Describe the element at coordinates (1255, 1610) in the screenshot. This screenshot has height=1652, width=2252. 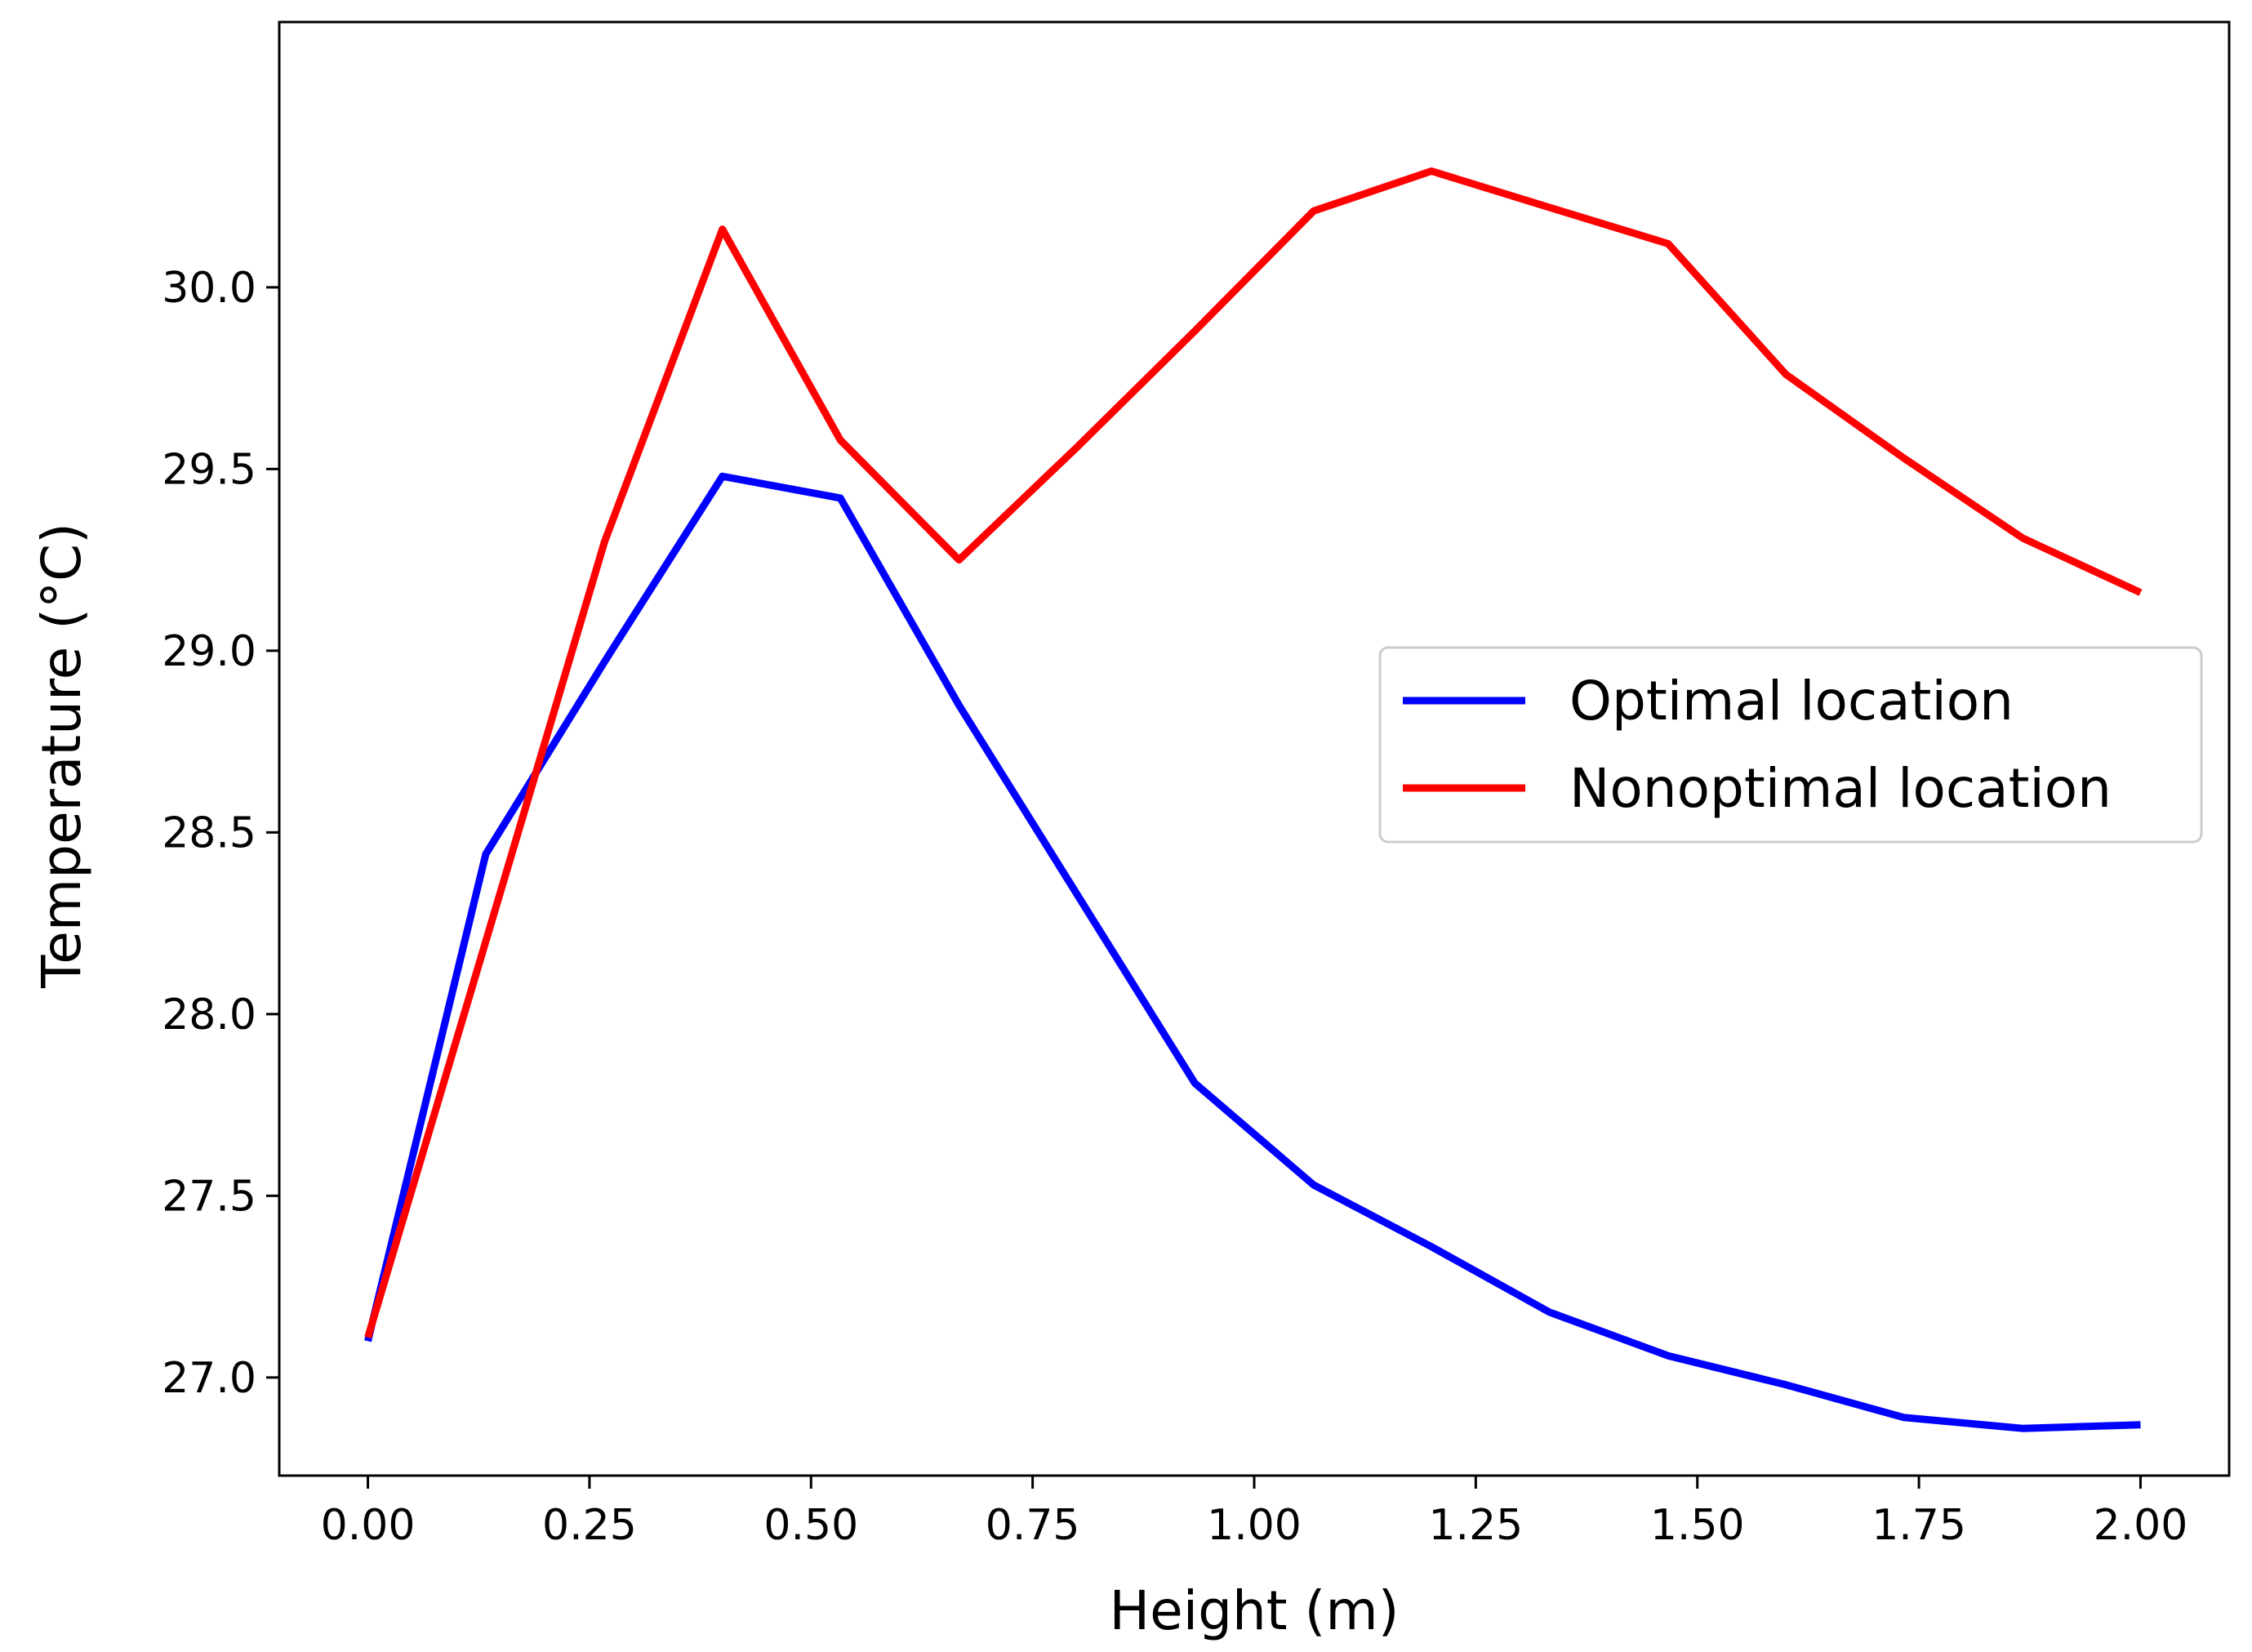
I see `x-axis-label: Height (m)` at that location.